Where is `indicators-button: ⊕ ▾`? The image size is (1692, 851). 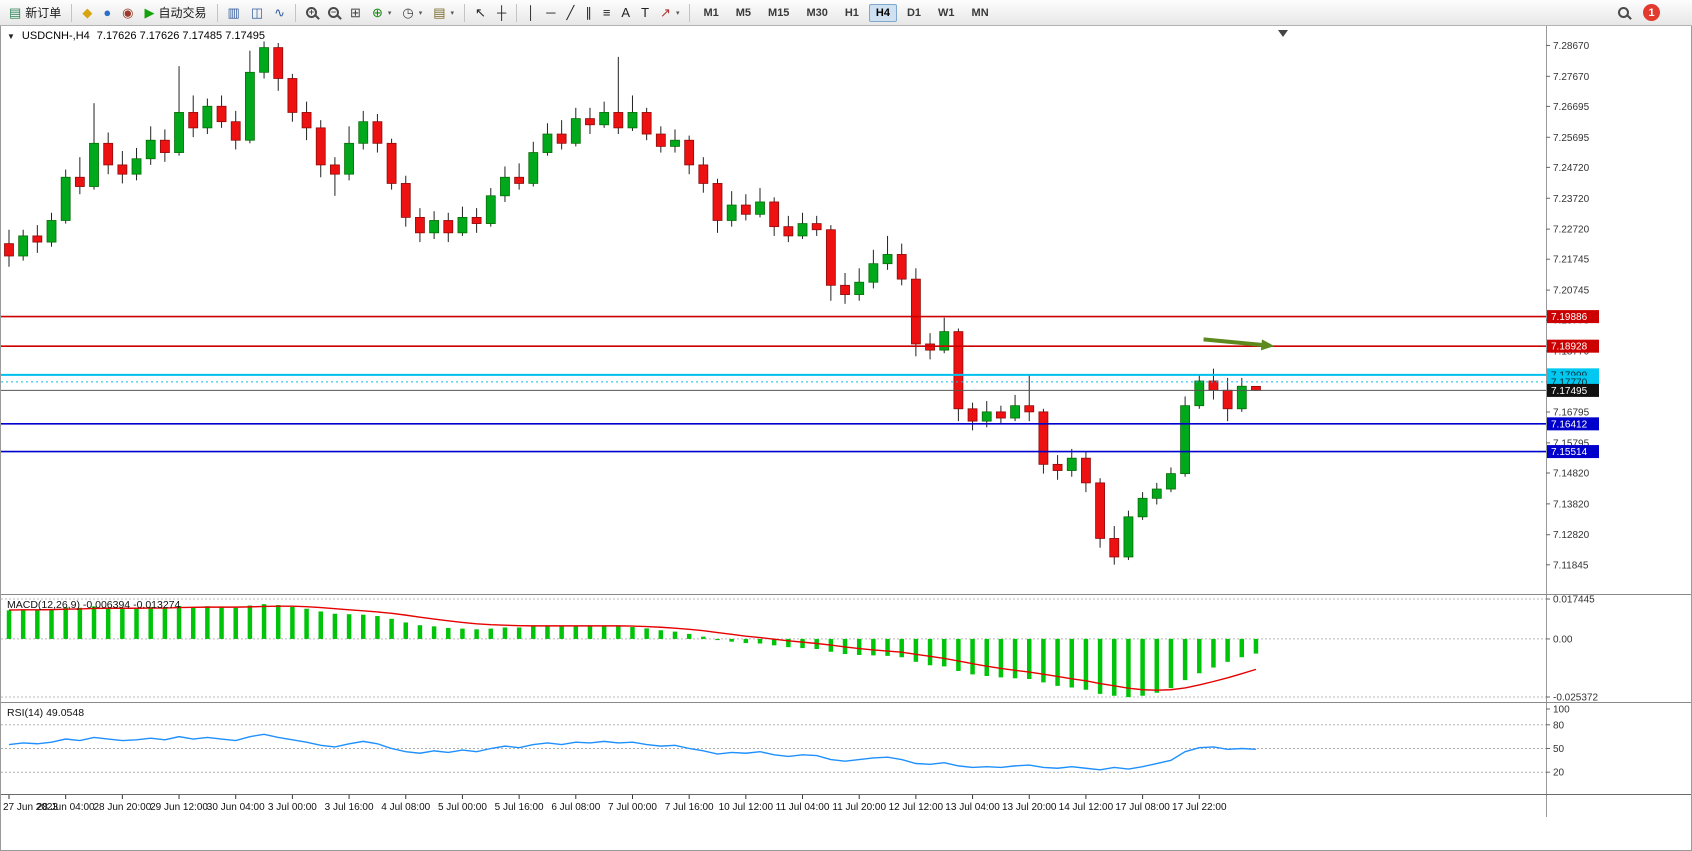 indicators-button: ⊕ ▾ is located at coordinates (381, 13).